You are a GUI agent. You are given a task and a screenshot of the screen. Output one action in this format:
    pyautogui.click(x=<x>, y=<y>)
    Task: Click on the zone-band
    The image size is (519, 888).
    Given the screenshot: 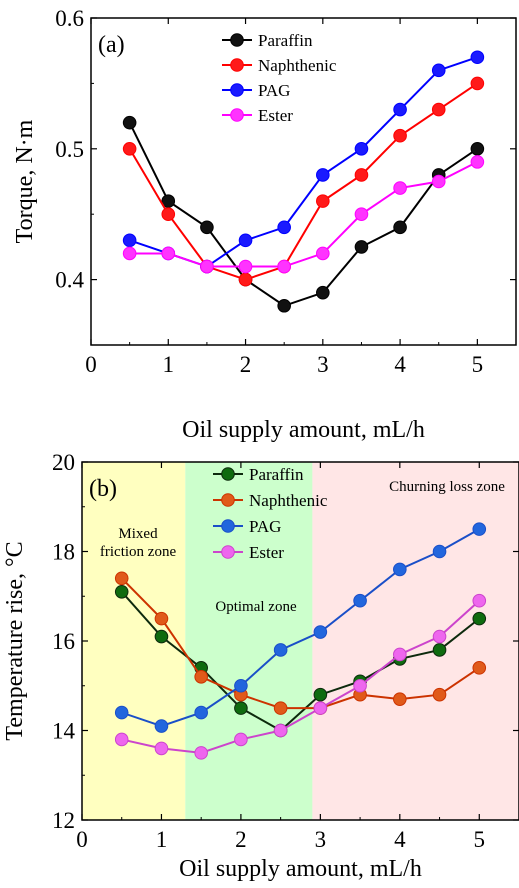 What is the action you would take?
    pyautogui.click(x=134, y=641)
    